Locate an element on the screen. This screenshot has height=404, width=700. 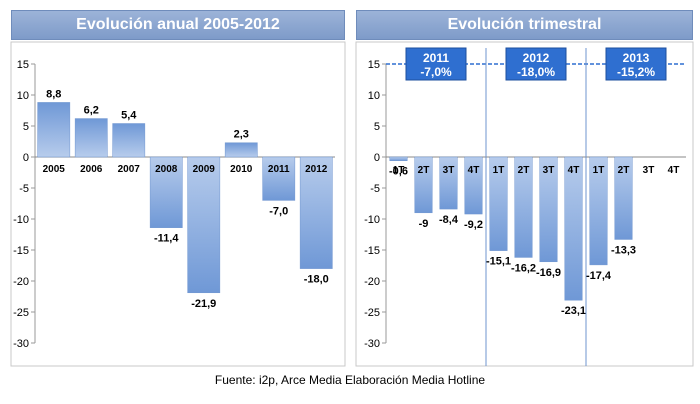
data-label: 8,8 is located at coordinates (53, 94).